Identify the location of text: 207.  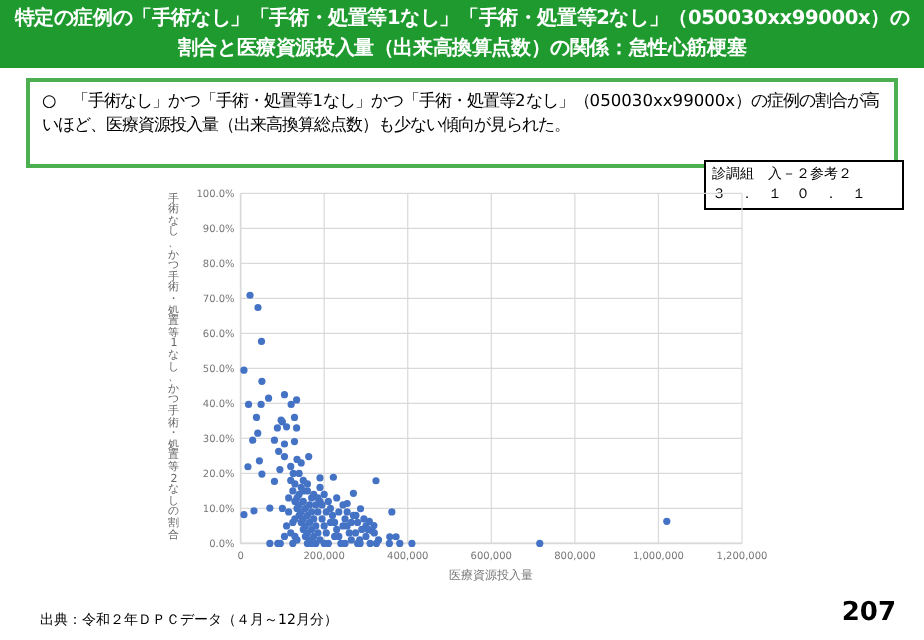
(868, 613).